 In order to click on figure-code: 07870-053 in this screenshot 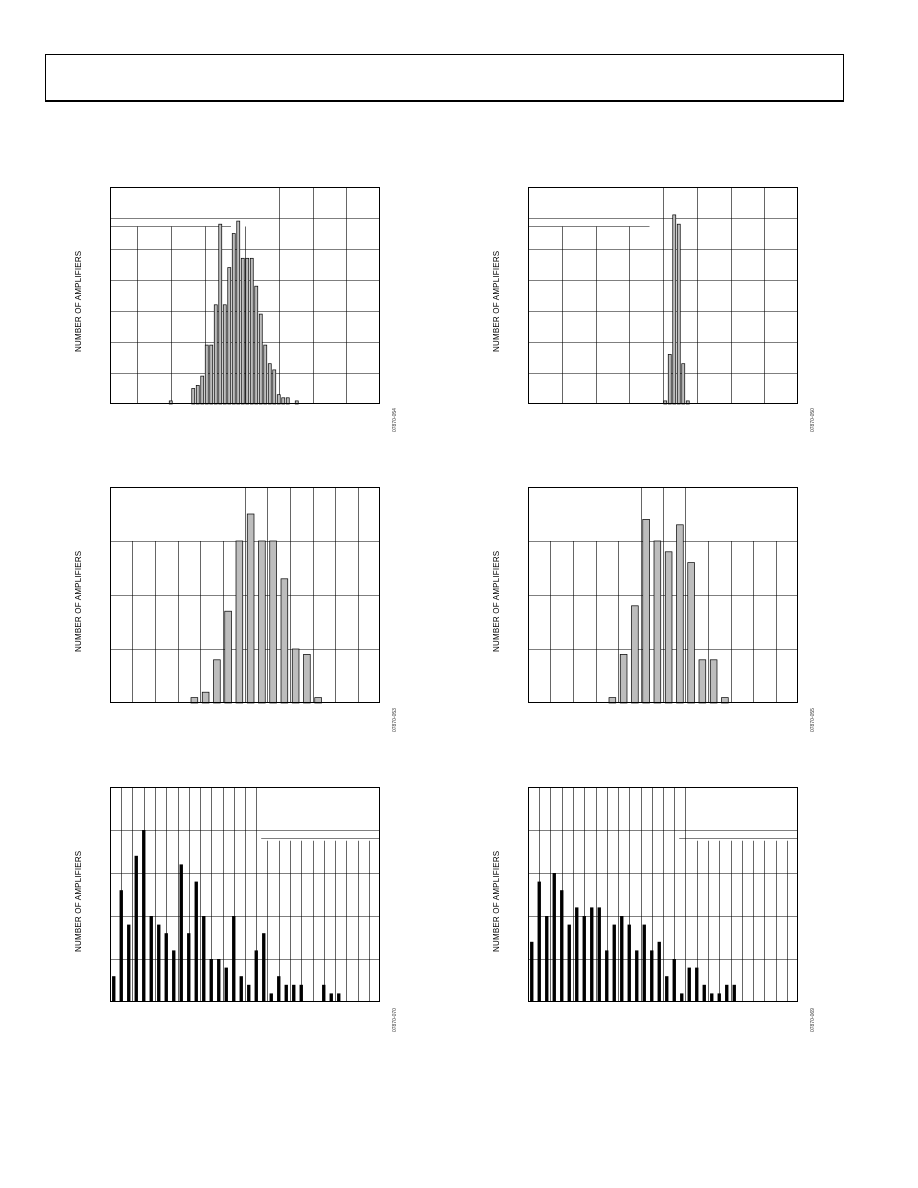, I will do `click(395, 720)`.